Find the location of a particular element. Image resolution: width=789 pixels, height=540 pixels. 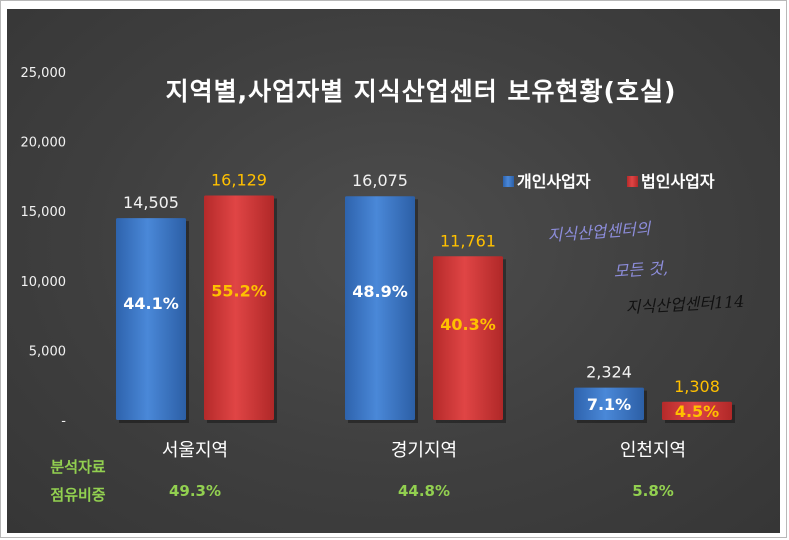

bar-corporate-gyeonggi is located at coordinates (468, 338).